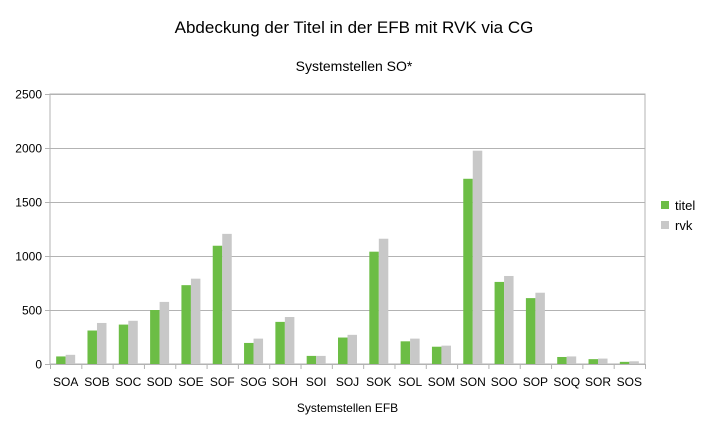 This screenshot has width=708, height=434. Describe the element at coordinates (65, 382) in the screenshot. I see `x-tick-label: SOA` at that location.